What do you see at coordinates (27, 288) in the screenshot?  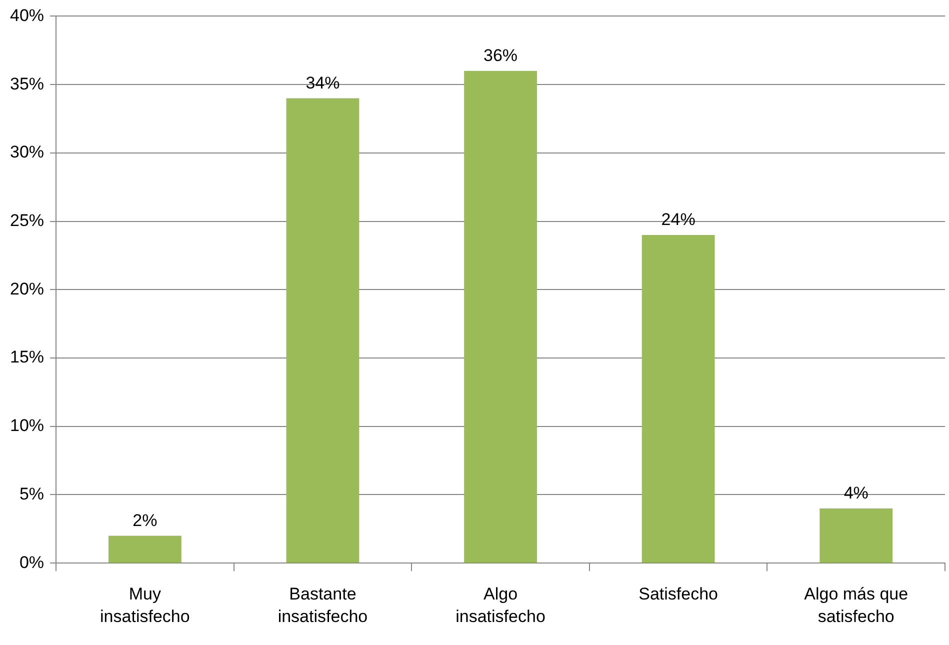 I see `y-tick-label: 20%` at bounding box center [27, 288].